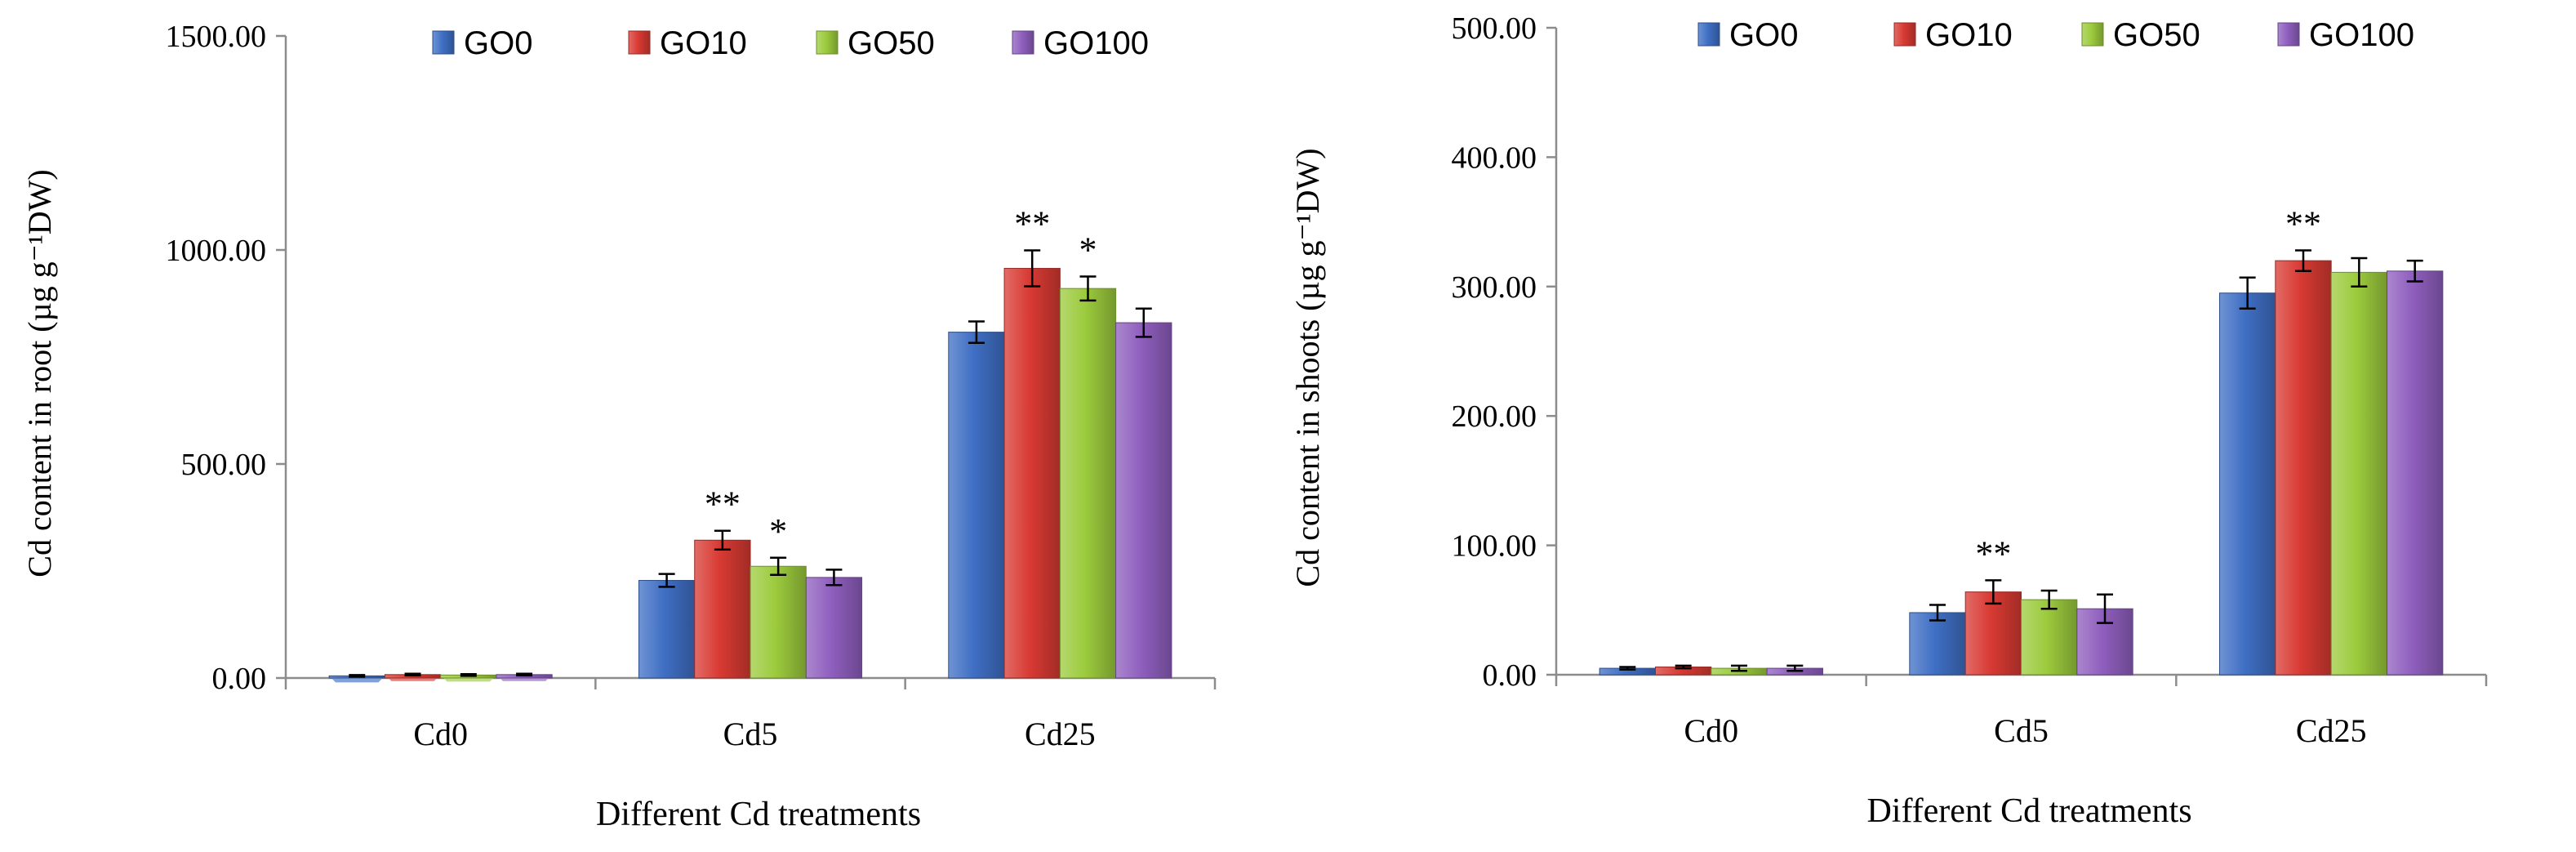 The image size is (2576, 852). What do you see at coordinates (216, 251) in the screenshot?
I see `chart1-y-tick-label: 1000.00` at bounding box center [216, 251].